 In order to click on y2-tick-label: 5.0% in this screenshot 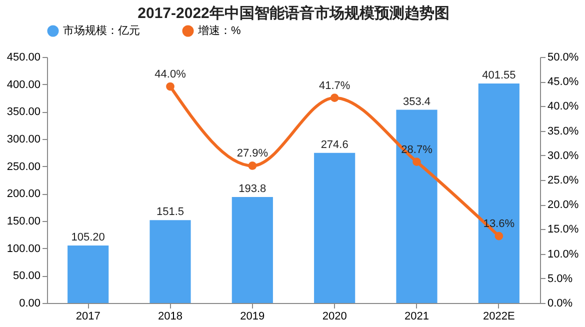, I will do `click(560, 278)`.